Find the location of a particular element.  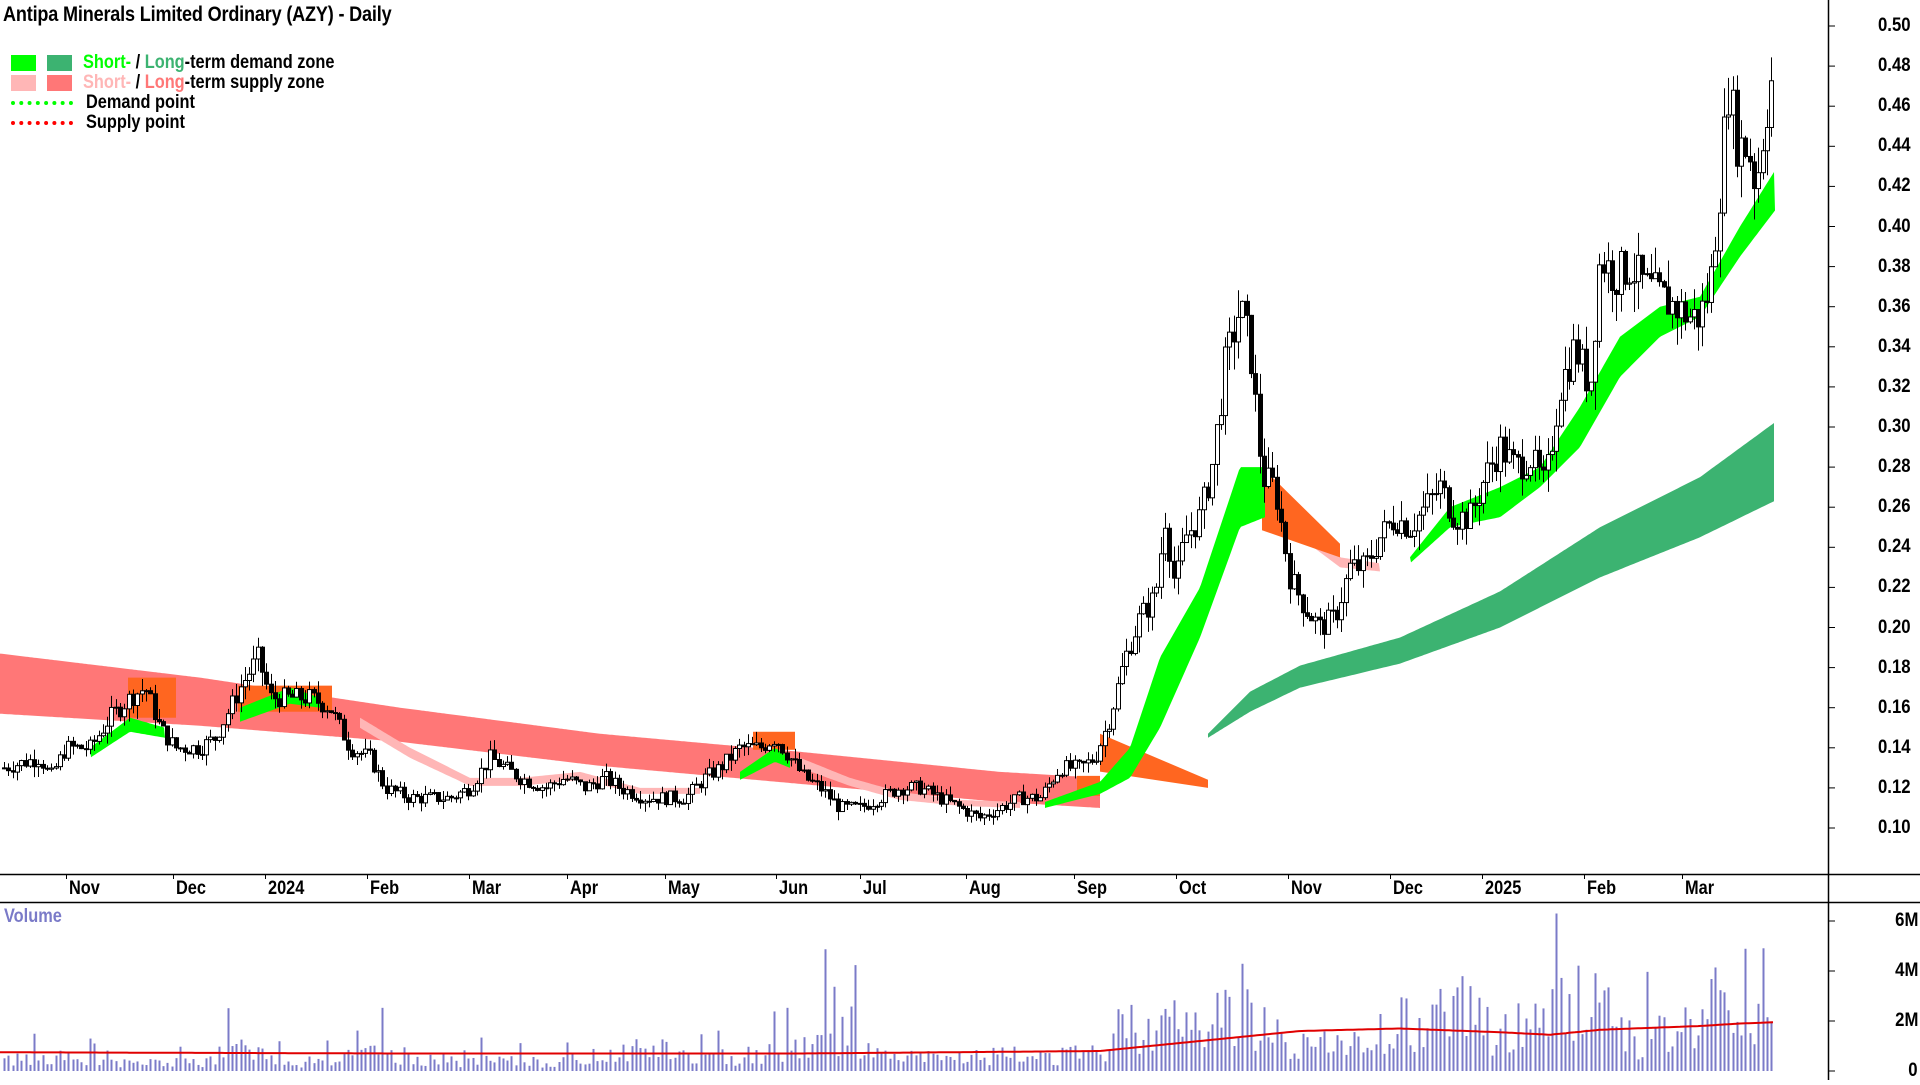

price-tick-label: 0.42 is located at coordinates (1894, 186).